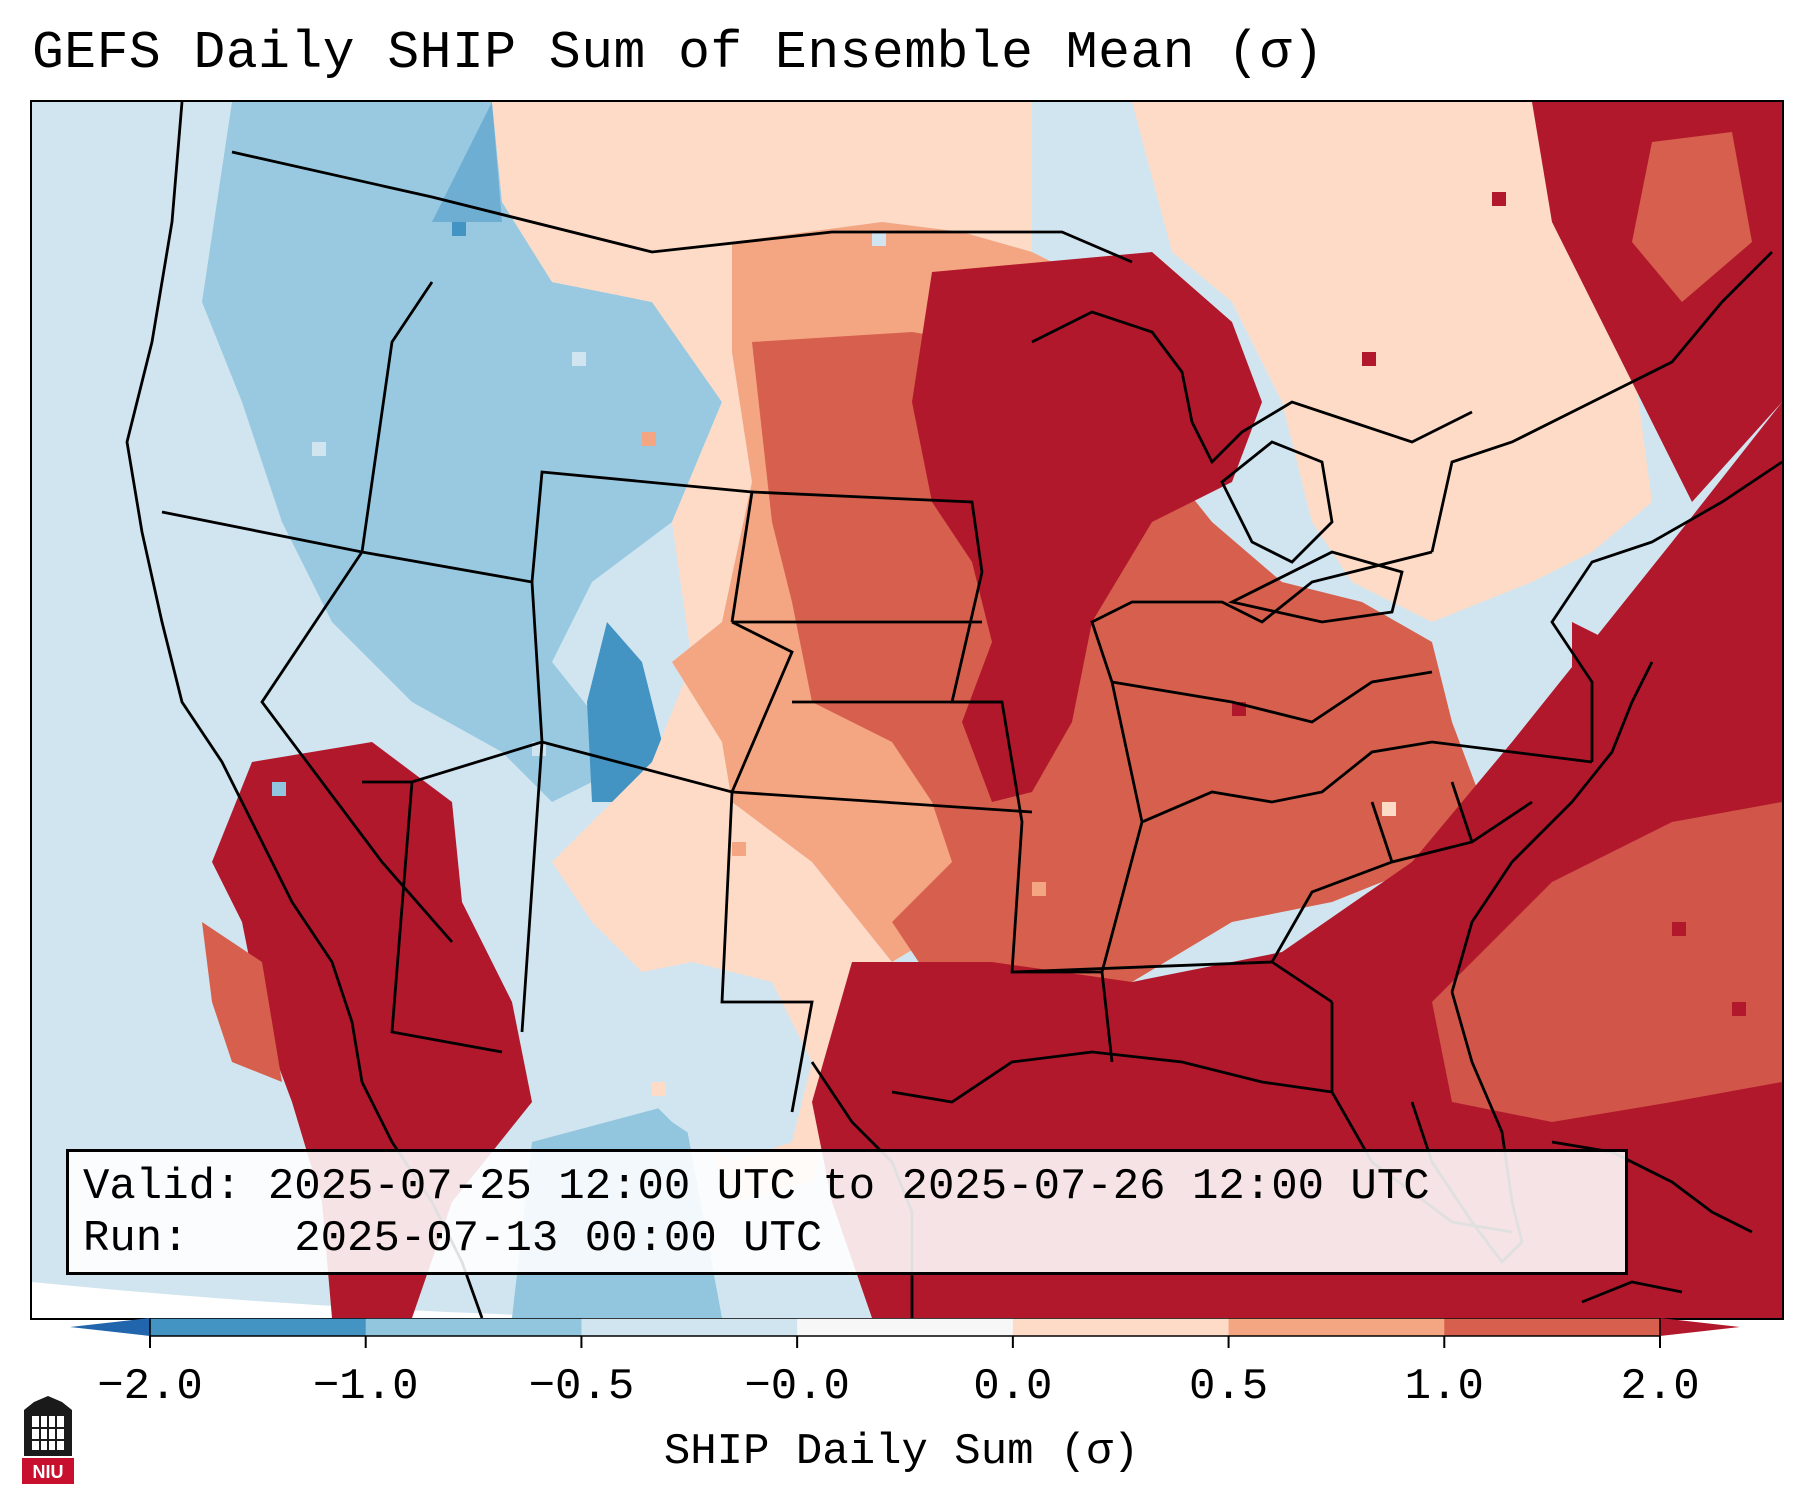  What do you see at coordinates (1700, 1327) in the screenshot?
I see `colorbar-over-arrow` at bounding box center [1700, 1327].